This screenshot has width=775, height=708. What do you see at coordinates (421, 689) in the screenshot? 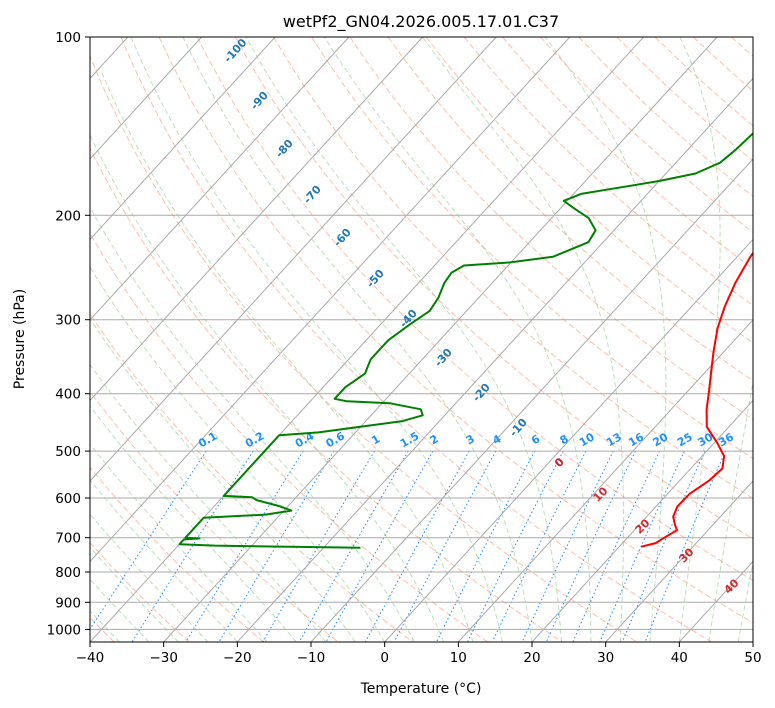
I see `x-axis-label: Temperature (°C)` at bounding box center [421, 689].